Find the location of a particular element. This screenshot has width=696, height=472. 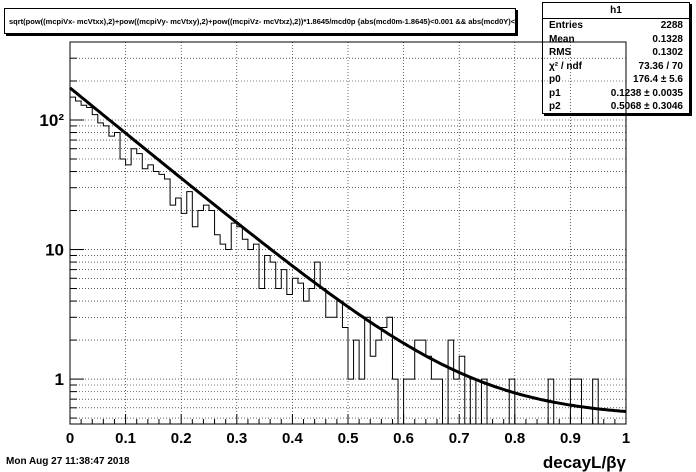

x-tick-label: 0 is located at coordinates (70, 438).